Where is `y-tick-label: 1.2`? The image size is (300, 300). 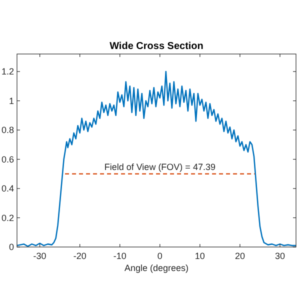 y-tick-label: 1.2 is located at coordinates (7, 71).